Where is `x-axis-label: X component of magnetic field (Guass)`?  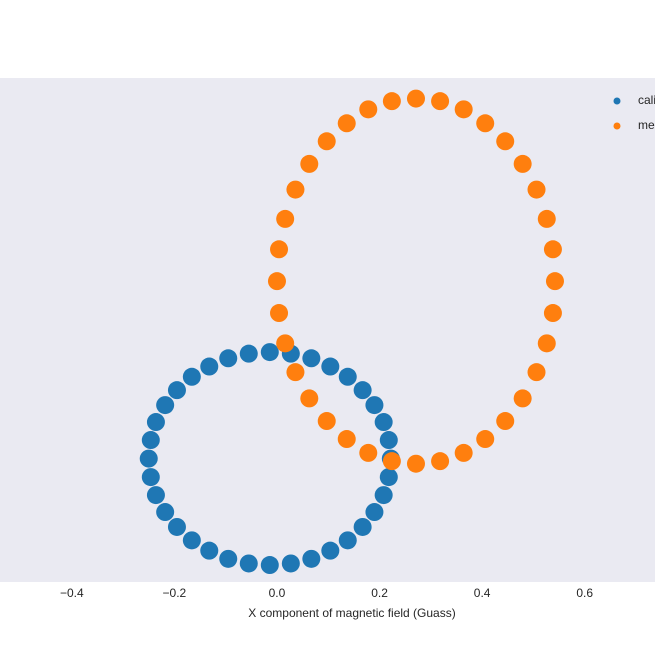 x-axis-label: X component of magnetic field (Guass) is located at coordinates (351, 613).